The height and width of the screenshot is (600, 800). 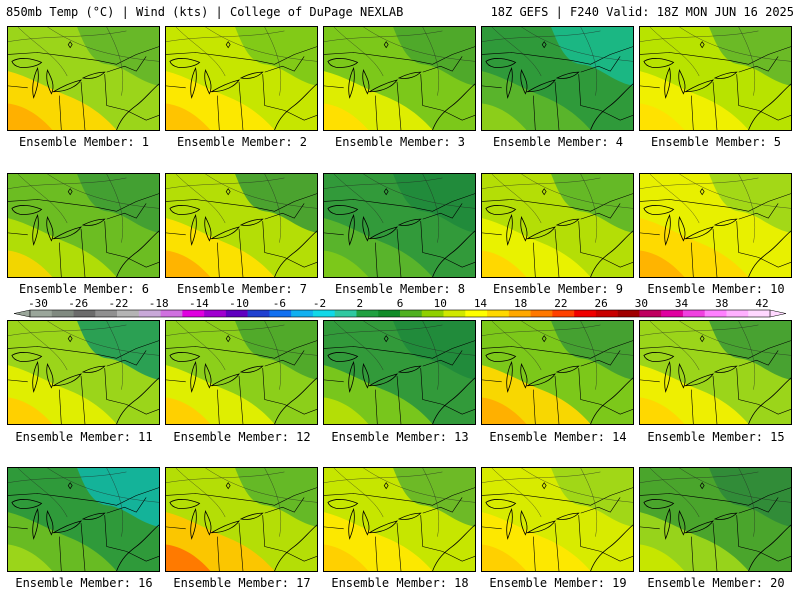 I want to click on colorbar-tick-label: -2, so click(x=319, y=303).